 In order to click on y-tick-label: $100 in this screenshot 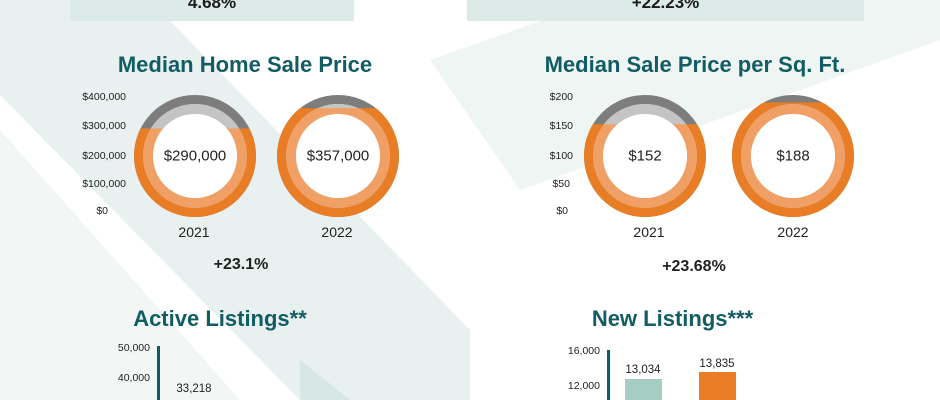, I will do `click(561, 156)`.